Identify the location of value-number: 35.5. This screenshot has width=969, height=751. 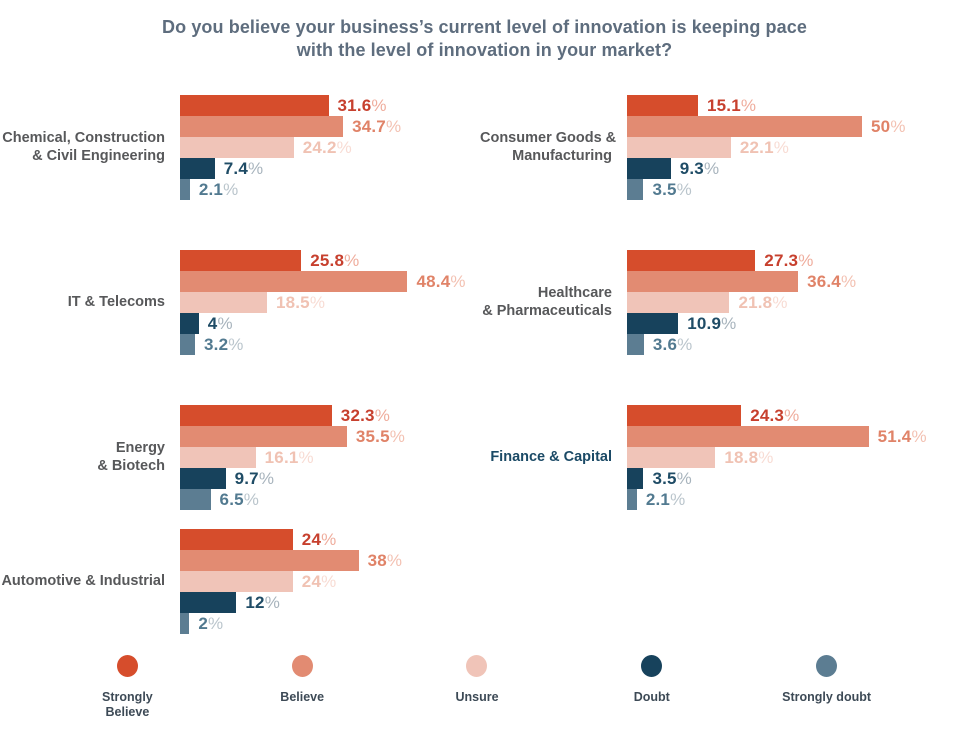
(372, 436).